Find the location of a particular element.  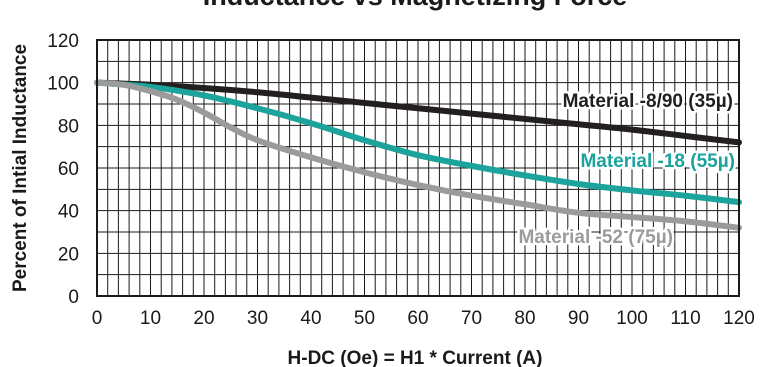

series-label-material-52: Material -52 (75µ) is located at coordinates (595, 237).